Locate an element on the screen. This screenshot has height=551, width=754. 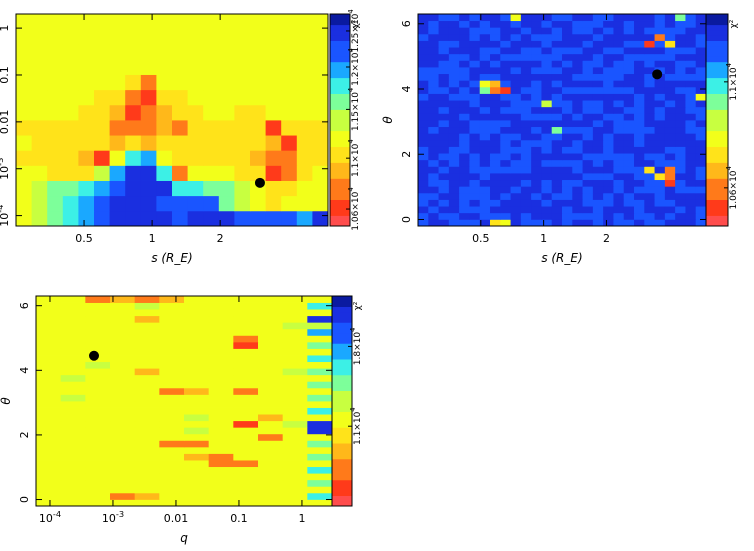
colorbar-tick-label: 1.06×104 is located at coordinates (732, 187).